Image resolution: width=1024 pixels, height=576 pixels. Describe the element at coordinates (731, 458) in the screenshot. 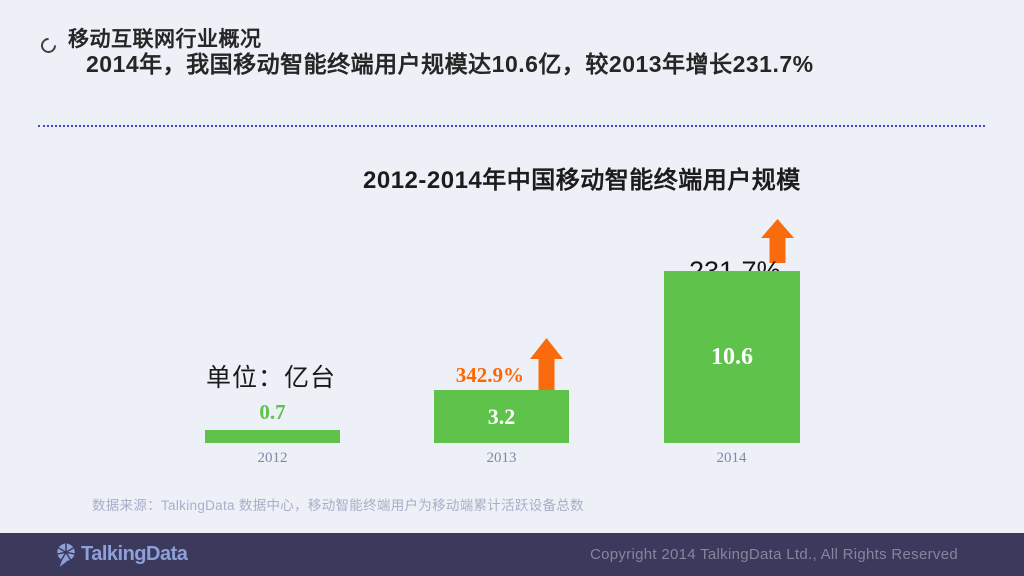

I see `axis-label-2014: 2014` at that location.